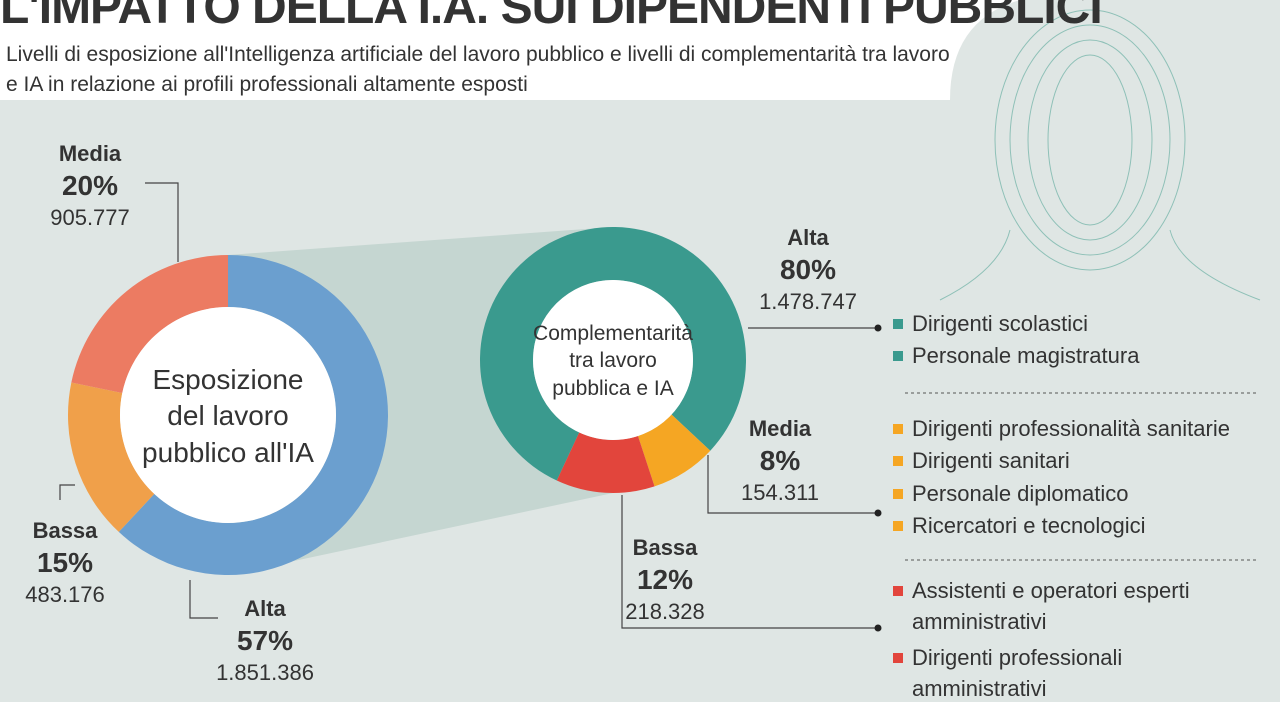 The width and height of the screenshot is (1280, 702). What do you see at coordinates (90, 185) in the screenshot?
I see `value-label: 20%` at bounding box center [90, 185].